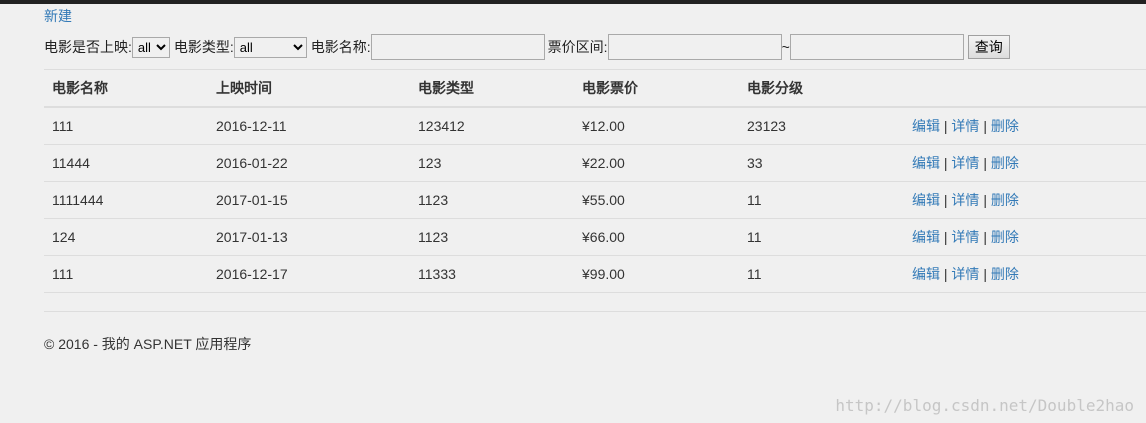  Describe the element at coordinates (203, 47) in the screenshot. I see `type-label: 电影类型:` at that location.